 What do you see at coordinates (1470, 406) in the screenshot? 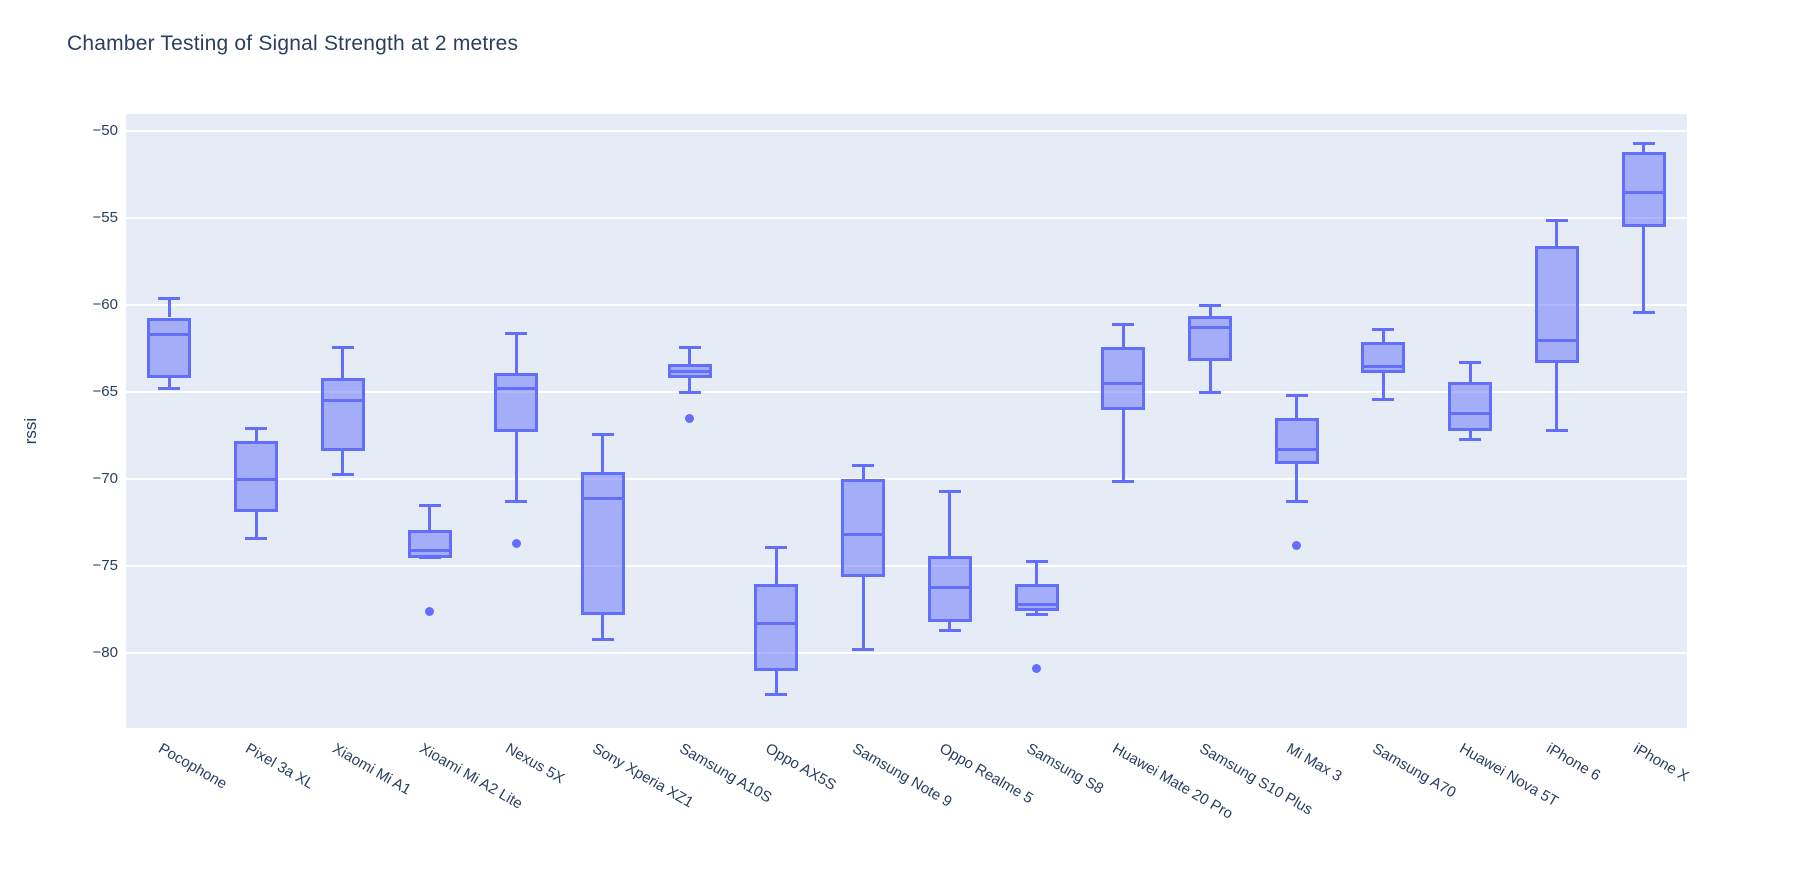
I see `box-huawei-nova-5t` at bounding box center [1470, 406].